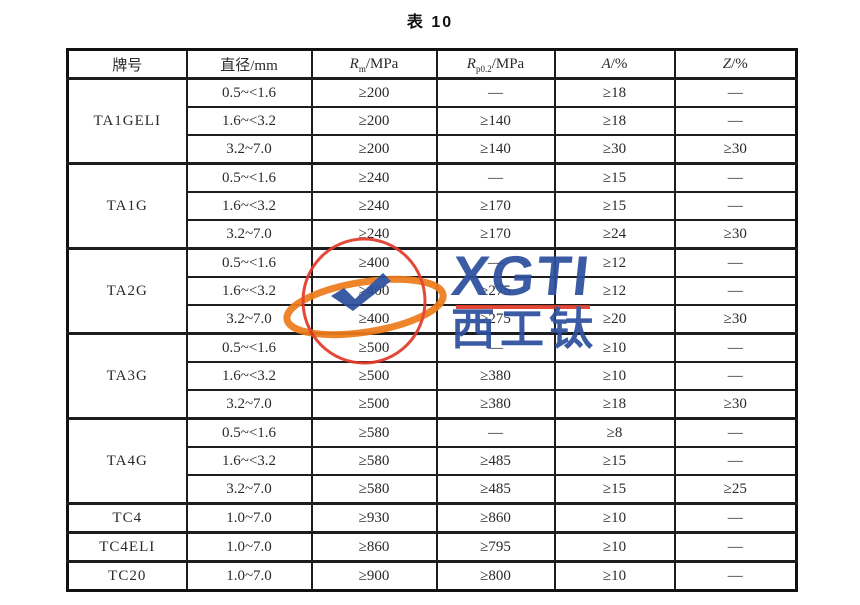  I want to click on rp02-cell: ≥795, so click(495, 547).